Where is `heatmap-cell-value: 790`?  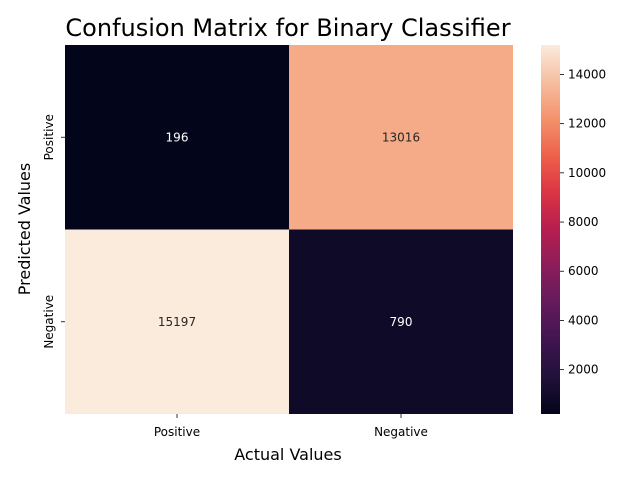
heatmap-cell-value: 790 is located at coordinates (401, 322).